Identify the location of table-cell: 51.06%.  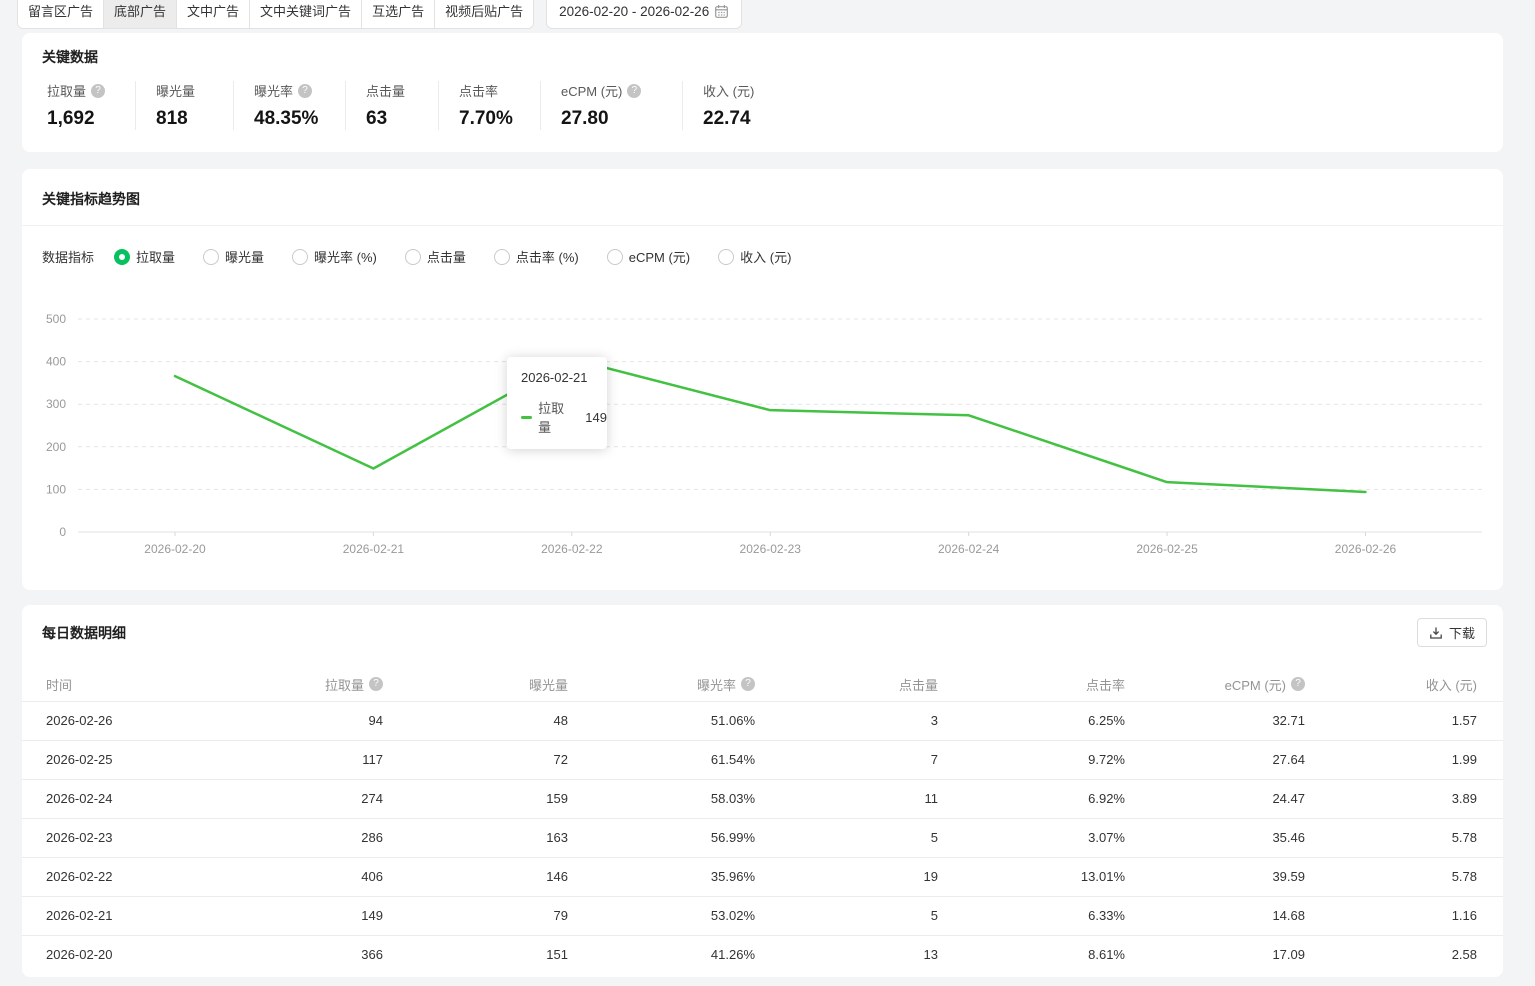
(661, 720).